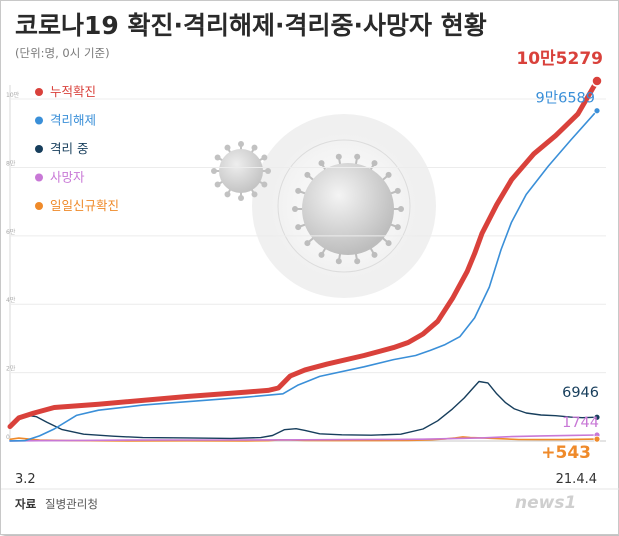 The height and width of the screenshot is (536, 619). What do you see at coordinates (71, 504) in the screenshot?
I see `source-name: 질병관리청` at bounding box center [71, 504].